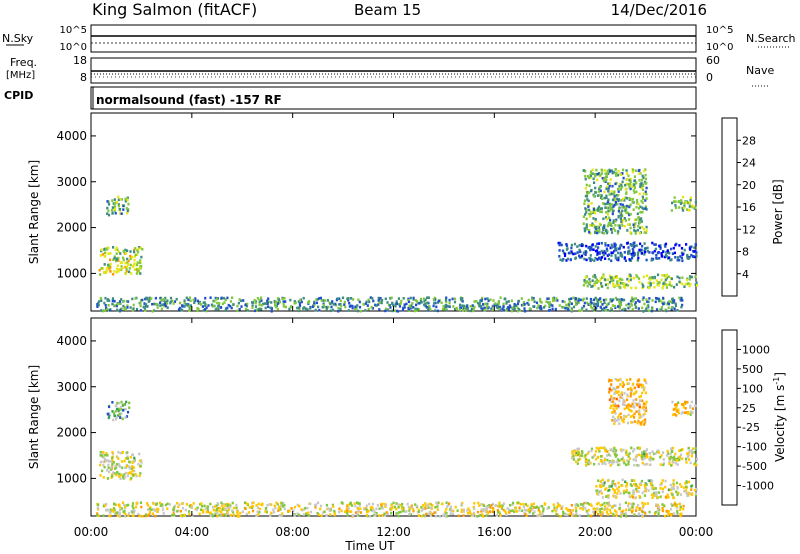  What do you see at coordinates (749, 207) in the screenshot?
I see `power-colorbar-tick-3: 16` at bounding box center [749, 207].